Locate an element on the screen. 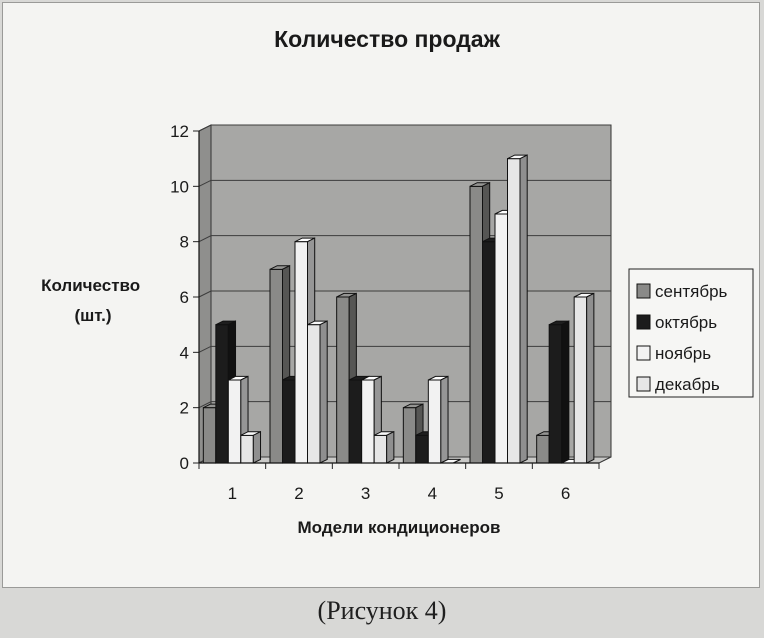 The image size is (764, 638). y-tick-label: 4 is located at coordinates (184, 352).